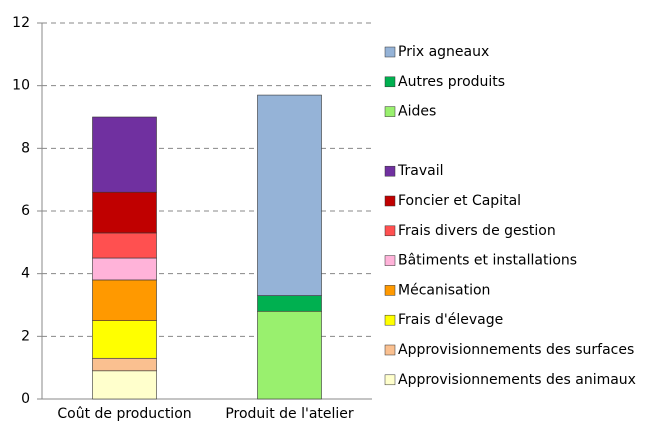  I want to click on legend-label: Bâtiments et installations, so click(487, 261).